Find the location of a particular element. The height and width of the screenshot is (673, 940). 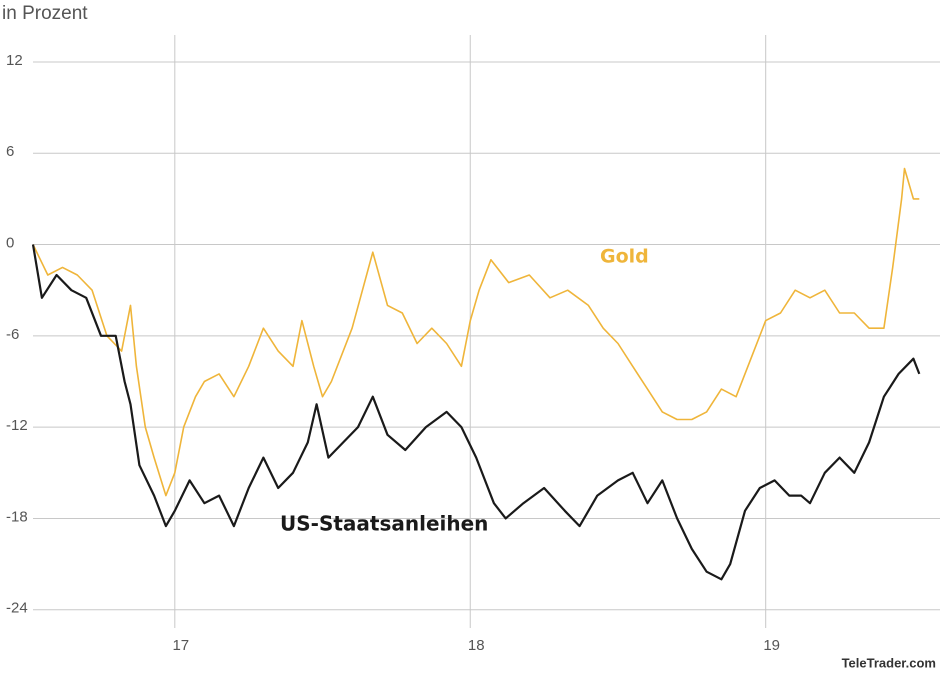

y-tick-label: -24 is located at coordinates (17, 608).